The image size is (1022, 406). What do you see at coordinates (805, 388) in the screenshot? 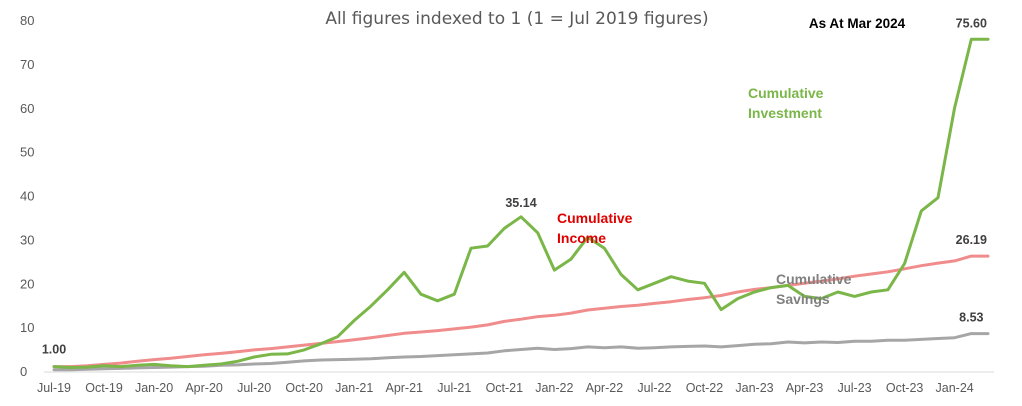
I see `x-tick-label: Apr-23` at bounding box center [805, 388].